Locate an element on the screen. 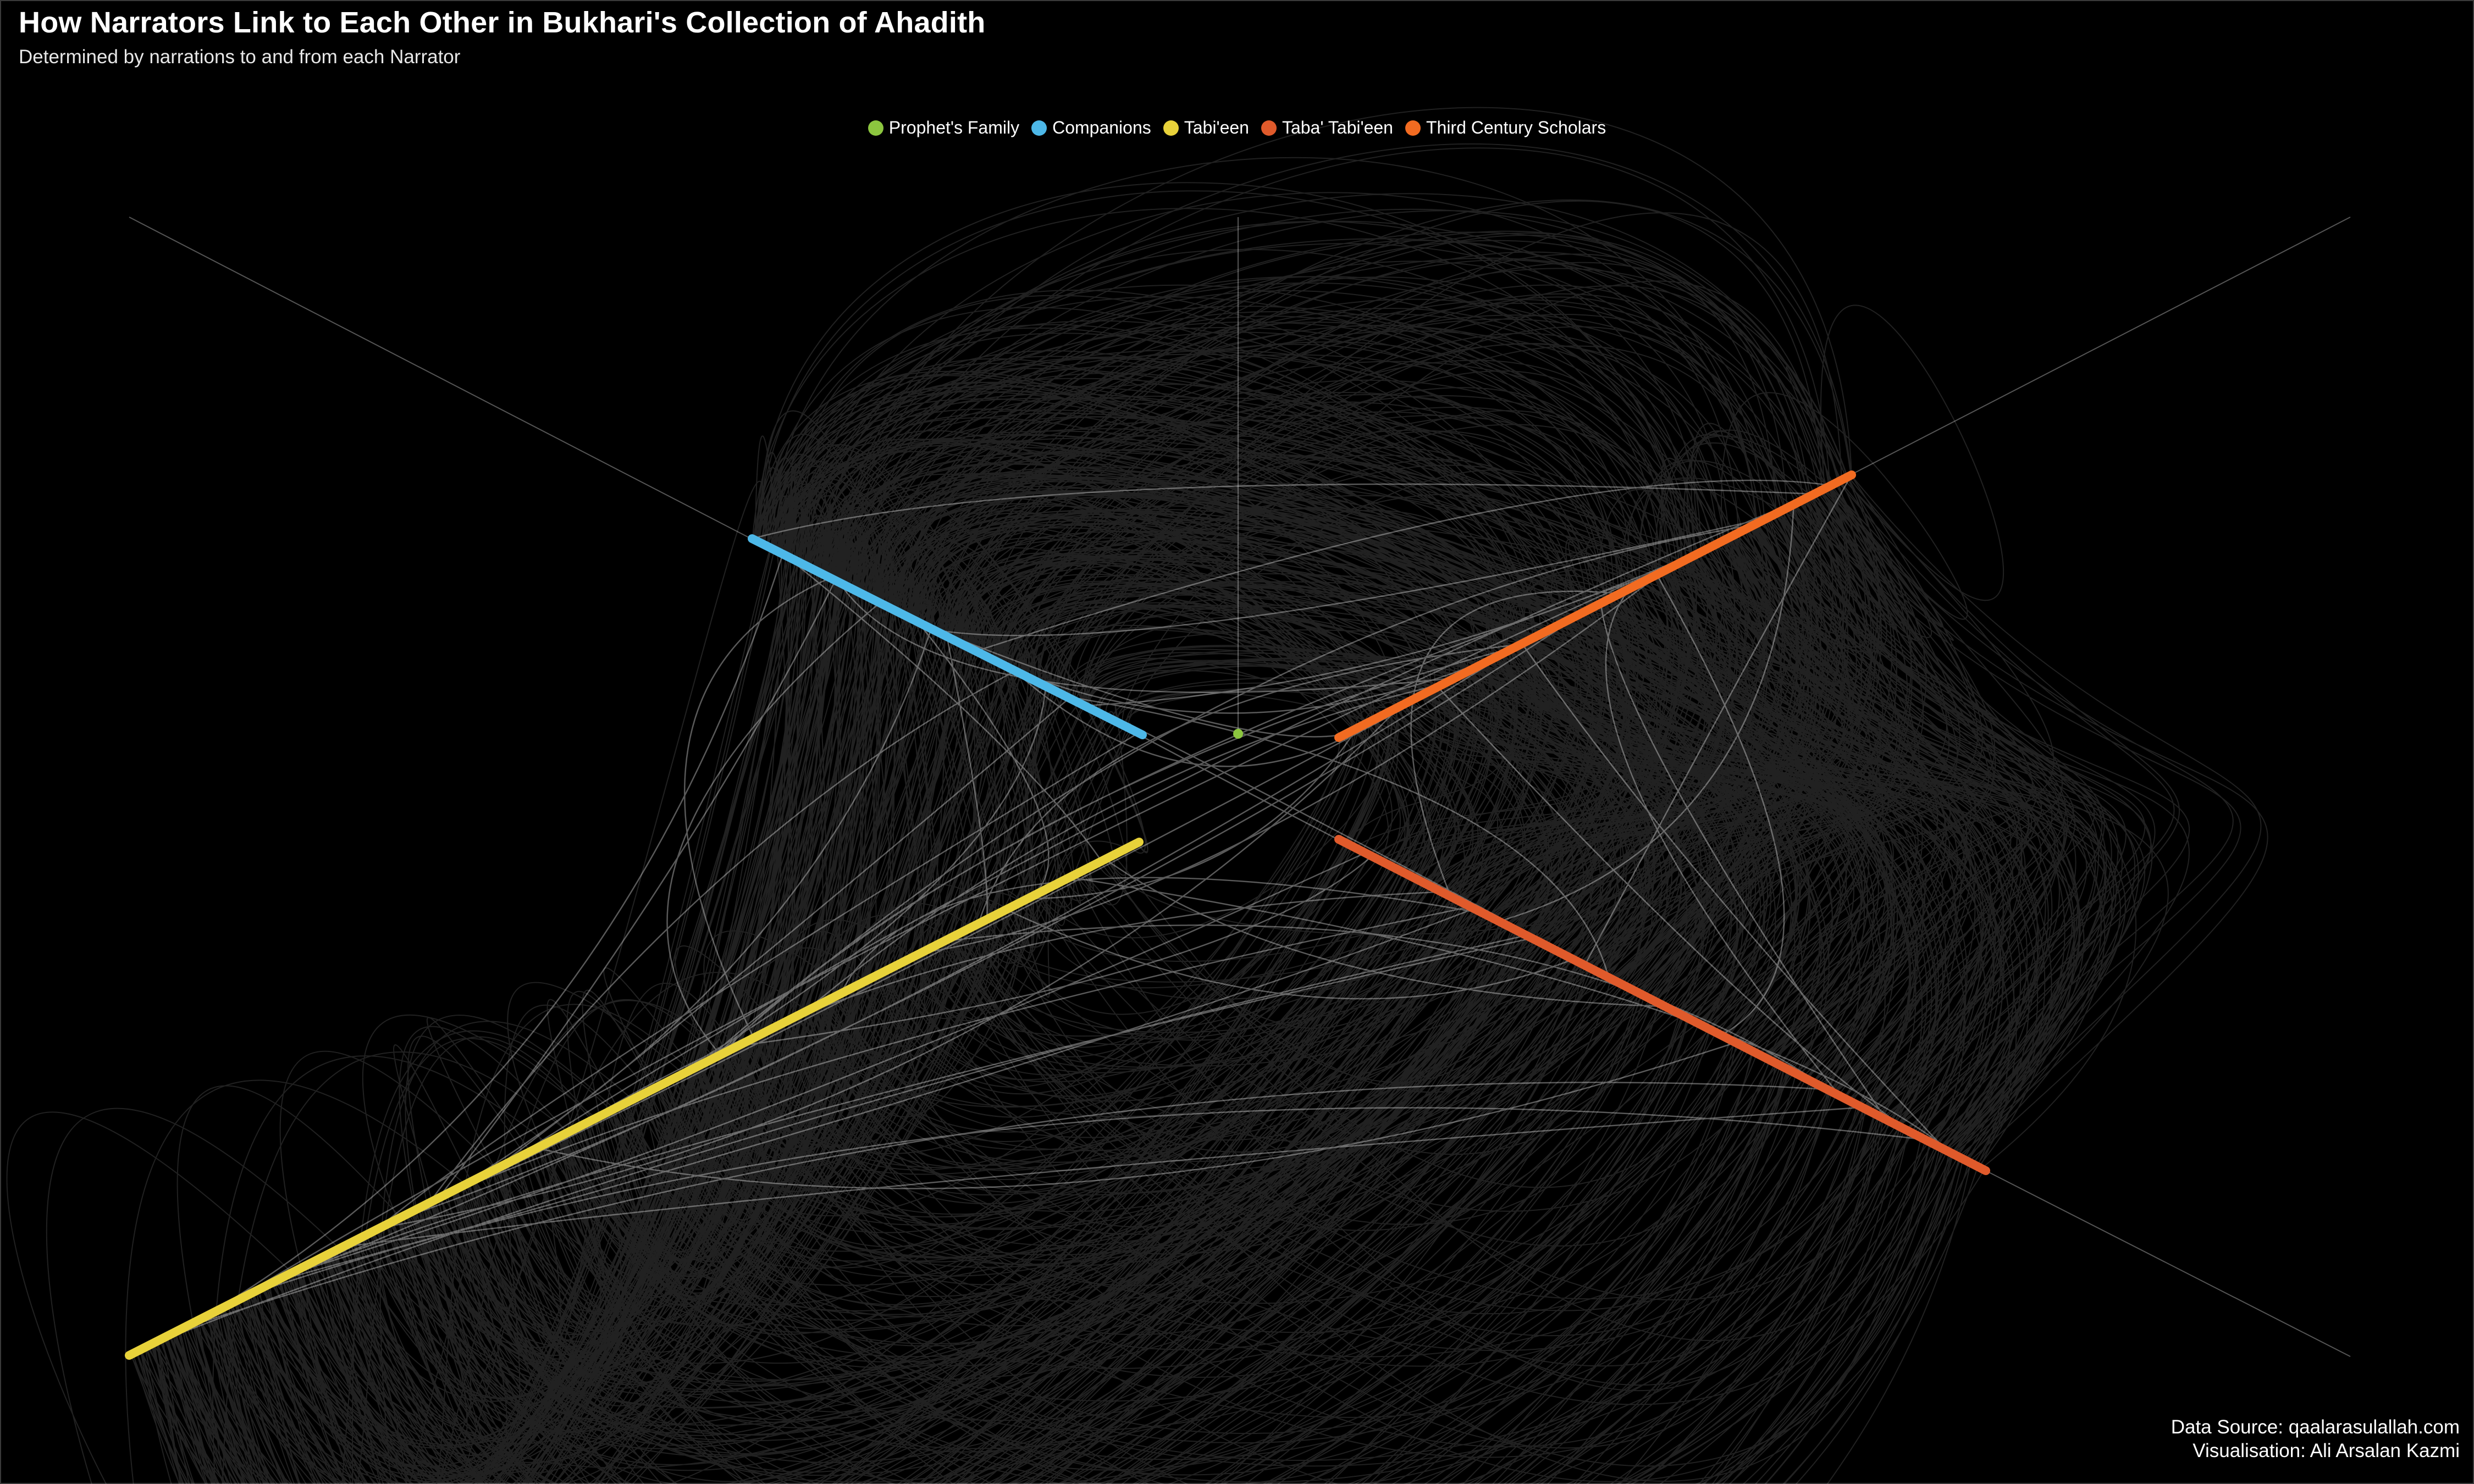 This screenshot has width=2474, height=1484. legend-label: Third Century Scholars is located at coordinates (1516, 127).